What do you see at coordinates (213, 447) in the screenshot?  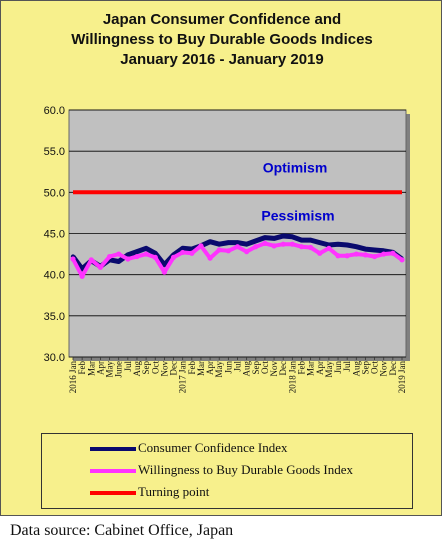 I see `legend-label-consumer-confidence: Consumer Confidence Index` at bounding box center [213, 447].